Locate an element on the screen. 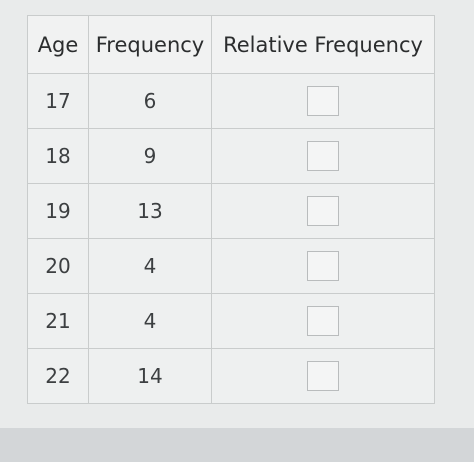 The width and height of the screenshot is (474, 462). frequency-cell: 6 is located at coordinates (150, 101).